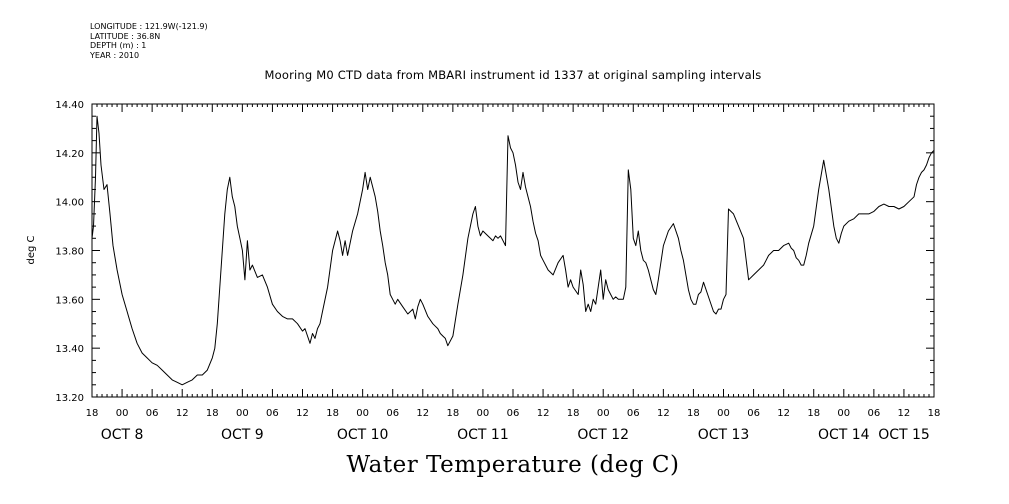 The width and height of the screenshot is (1009, 504). Describe the element at coordinates (242, 435) in the screenshot. I see `x-date-label: OCT 9` at that location.